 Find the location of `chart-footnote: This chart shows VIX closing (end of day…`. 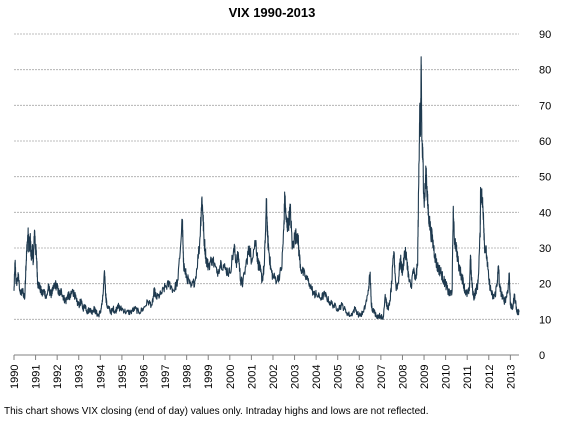

chart-footnote: This chart shows VIX closing (end of day… is located at coordinates (216, 411).